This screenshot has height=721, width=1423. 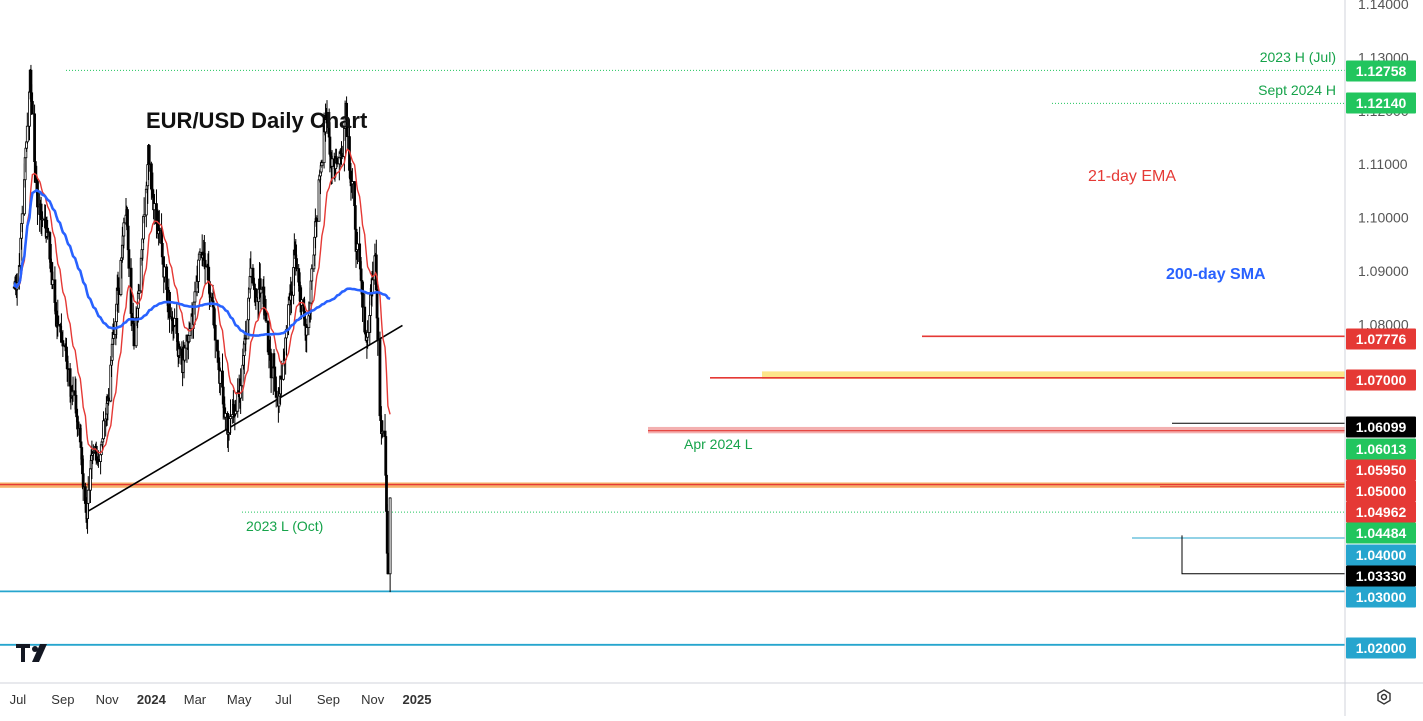 I want to click on y-tick-label: 1.11000, so click(x=1383, y=164).